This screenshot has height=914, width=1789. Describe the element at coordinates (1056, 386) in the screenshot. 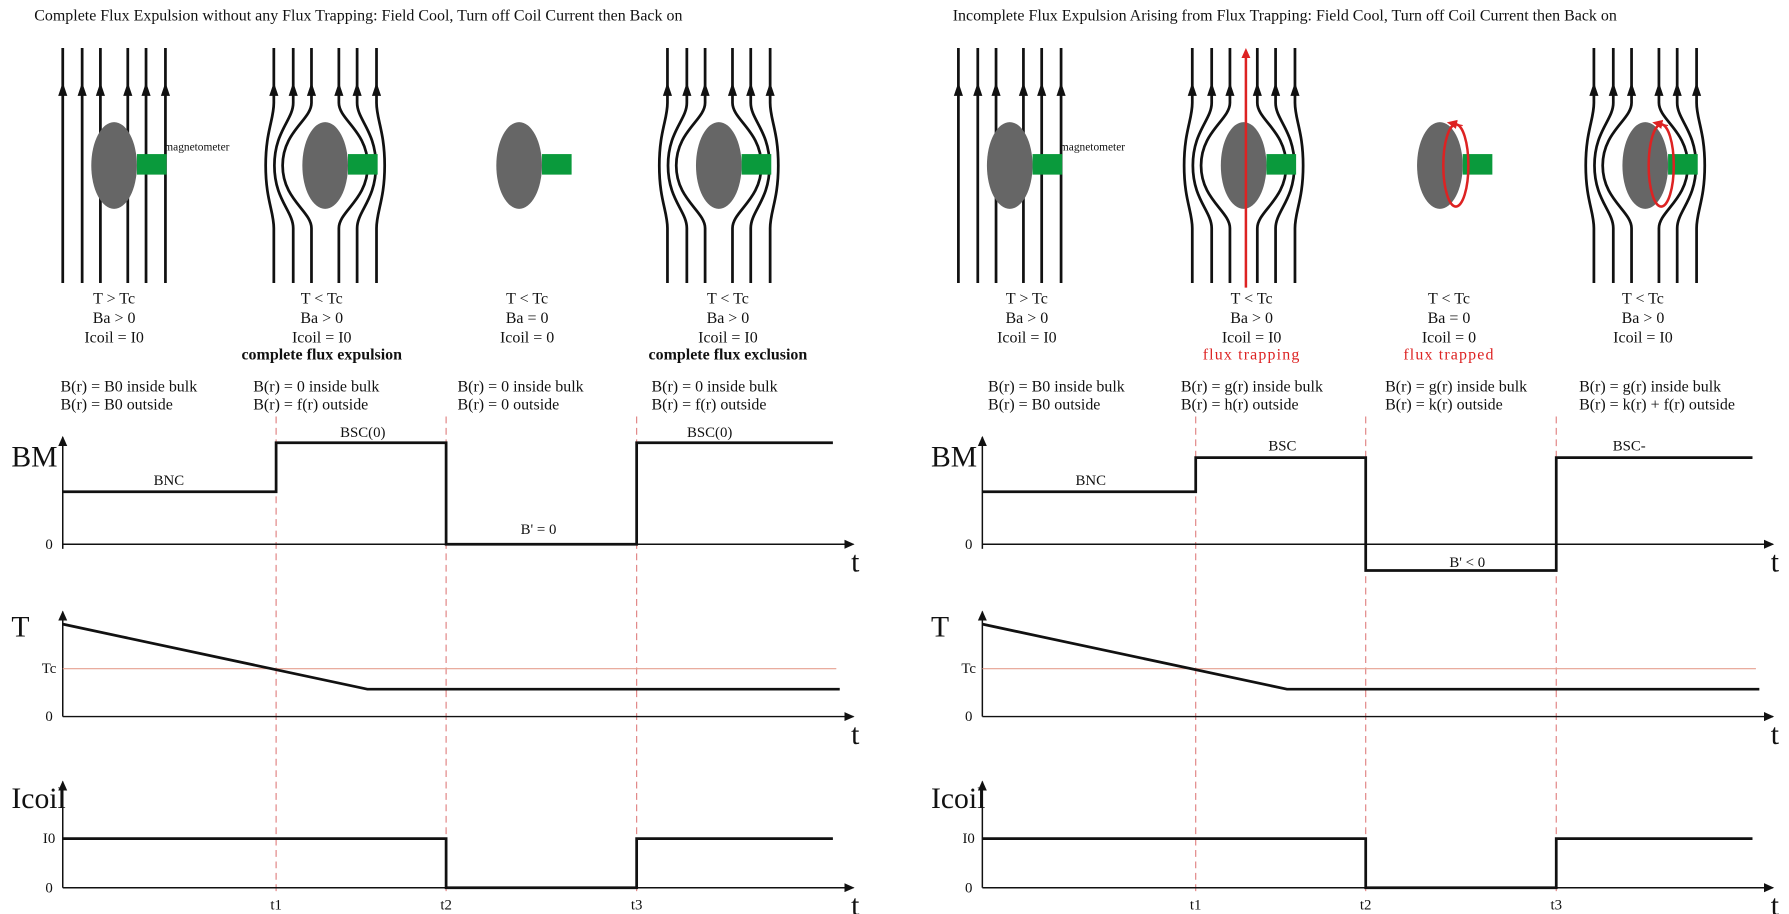

I see `field-description: B(r) = B0 inside bulk` at that location.